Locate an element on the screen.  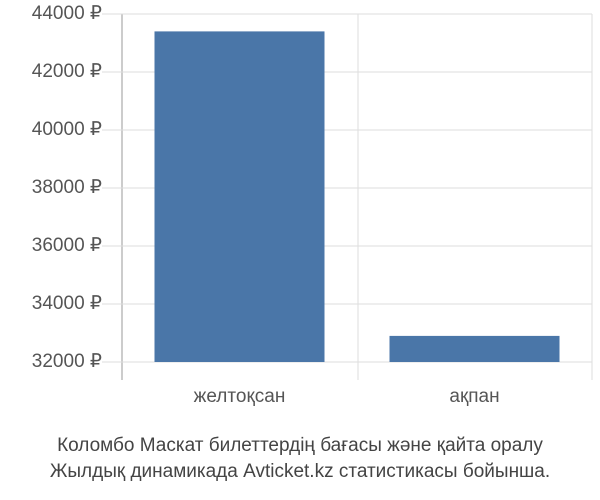
bar is located at coordinates (474, 348).